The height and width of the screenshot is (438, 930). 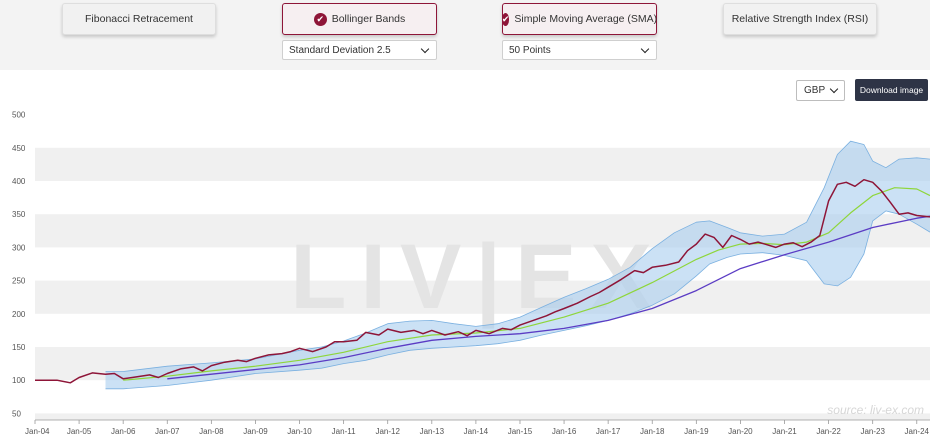 I want to click on fibonacci-retracement-button: Fibonacci Retracement, so click(x=139, y=19).